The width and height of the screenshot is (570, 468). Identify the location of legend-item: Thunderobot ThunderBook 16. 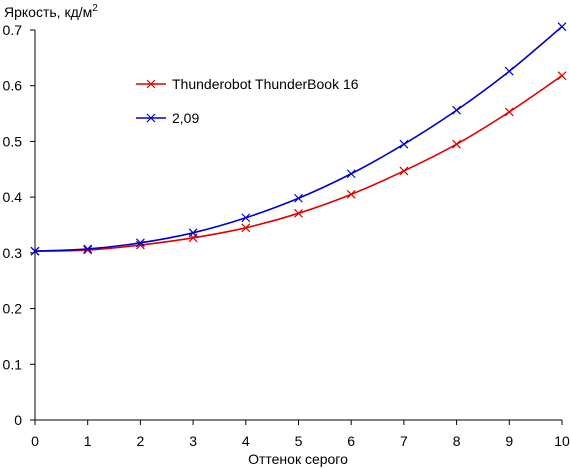
(247, 84).